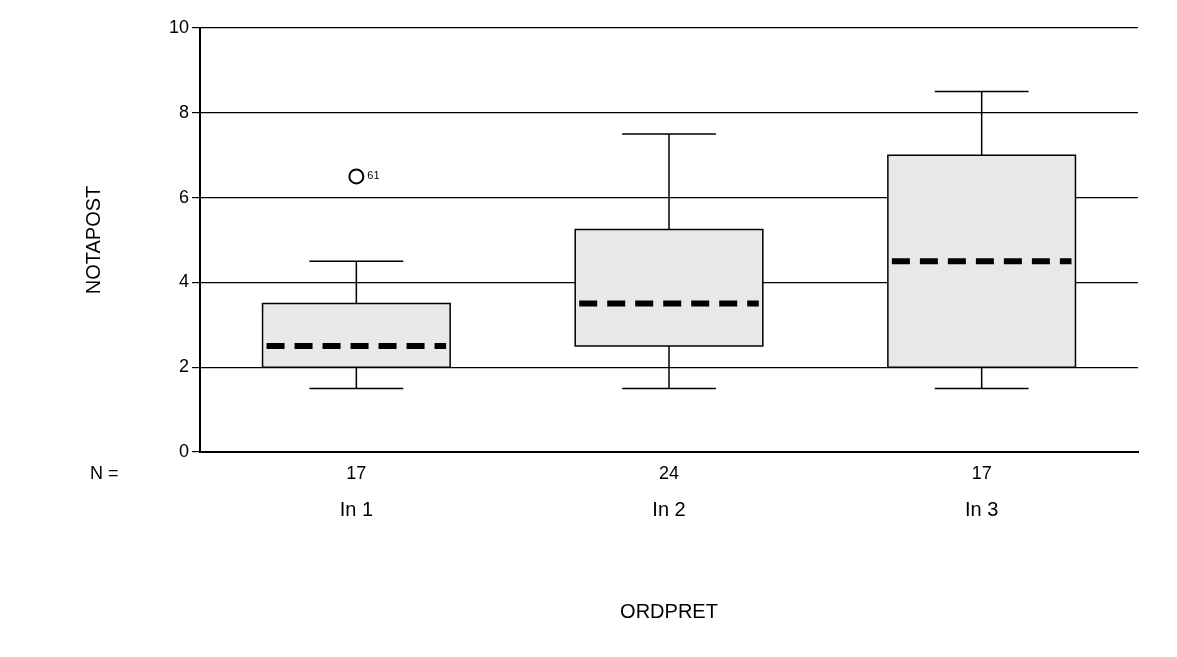  I want to click on y-tick-label: 4, so click(184, 281).